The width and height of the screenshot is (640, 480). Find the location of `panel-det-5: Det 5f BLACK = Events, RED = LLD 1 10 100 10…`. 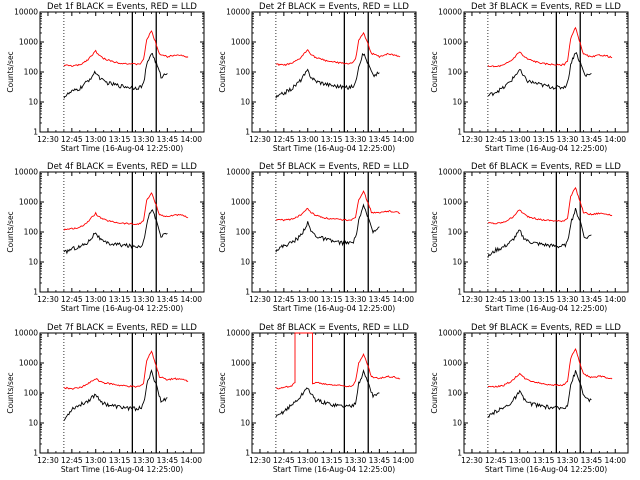

panel-det-5: Det 5f BLACK = Events, RED = LLD 1 10 100 10… is located at coordinates (317, 237).